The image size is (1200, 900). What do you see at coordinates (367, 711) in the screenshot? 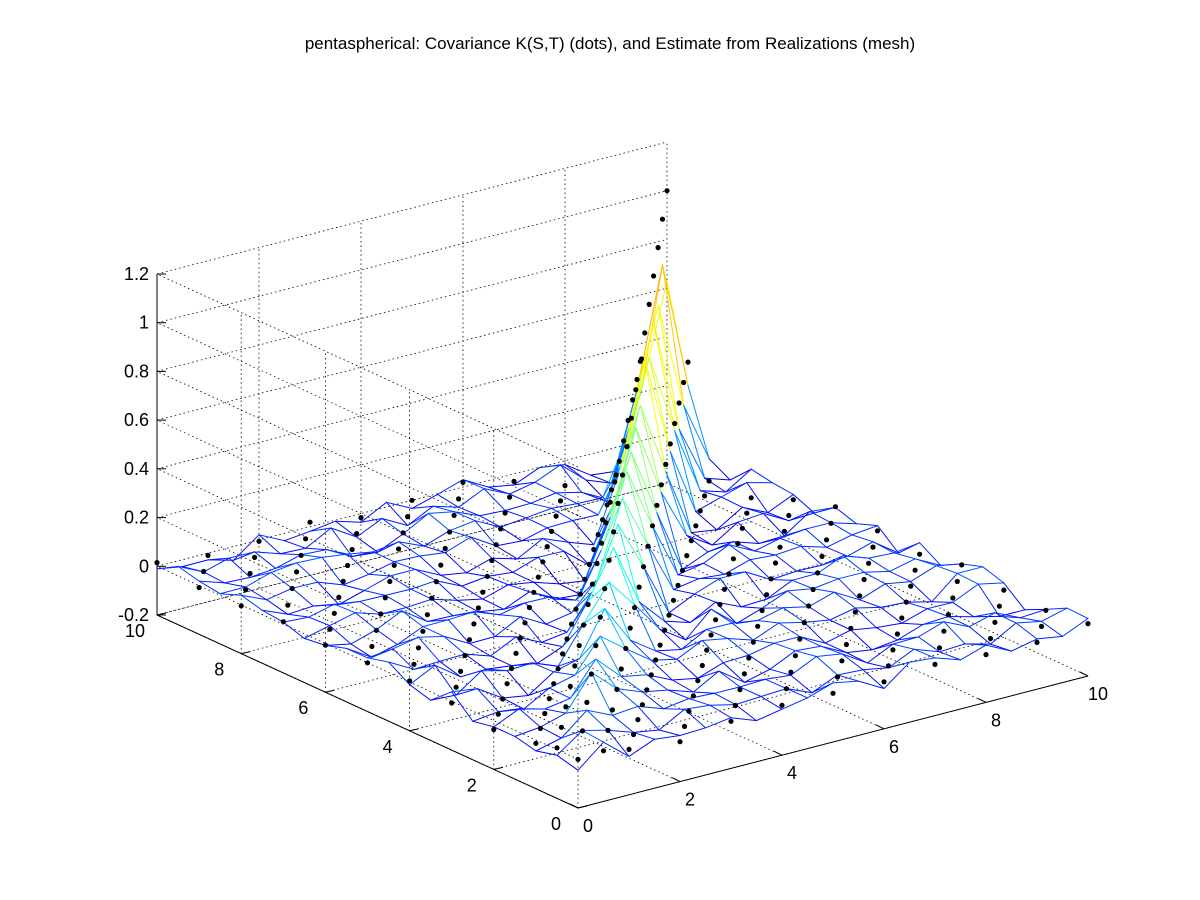
I see `y-axis-line` at bounding box center [367, 711].